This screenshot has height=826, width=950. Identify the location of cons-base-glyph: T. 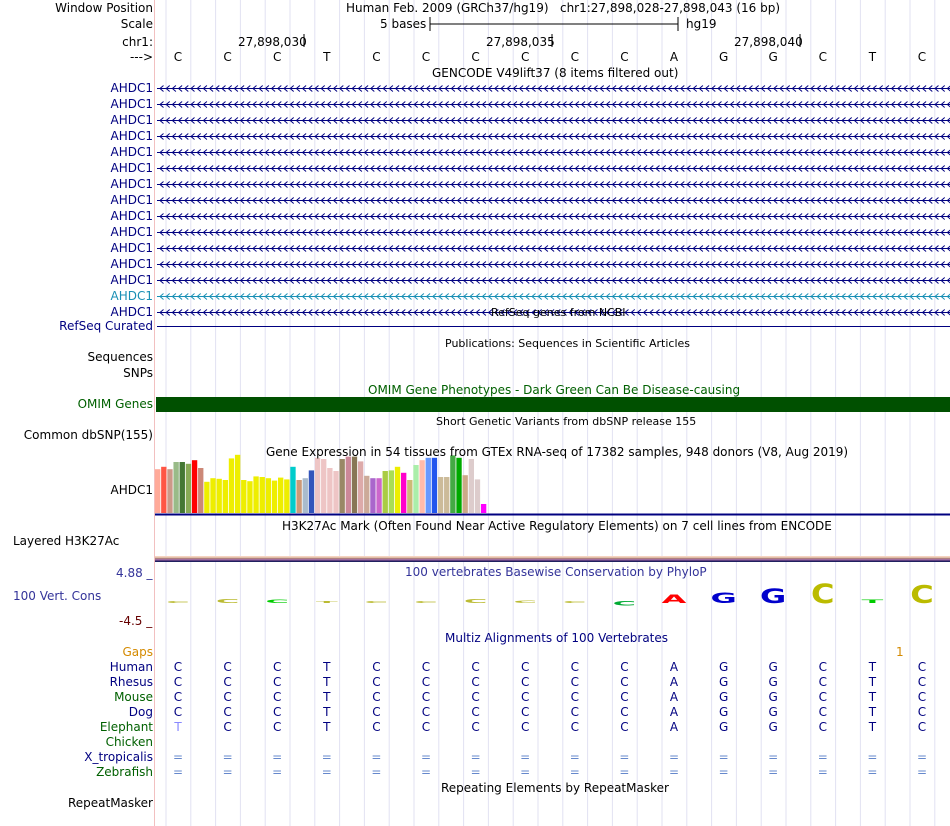
(327, 601).